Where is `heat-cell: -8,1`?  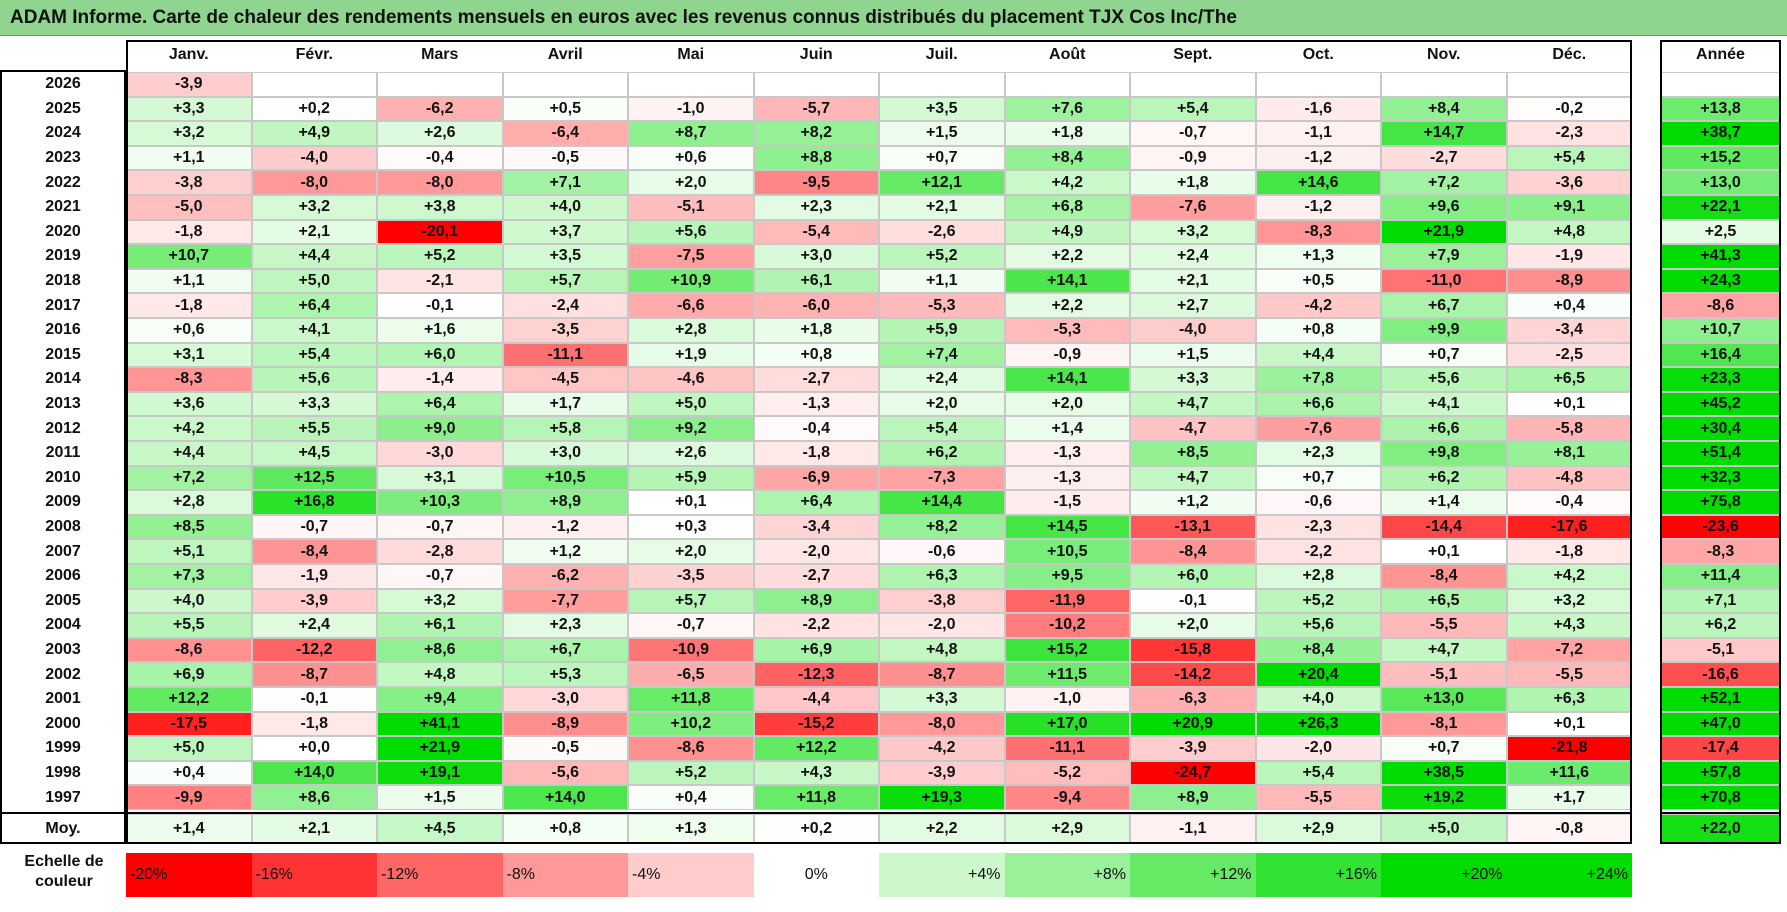
heat-cell: -8,1 is located at coordinates (1444, 724).